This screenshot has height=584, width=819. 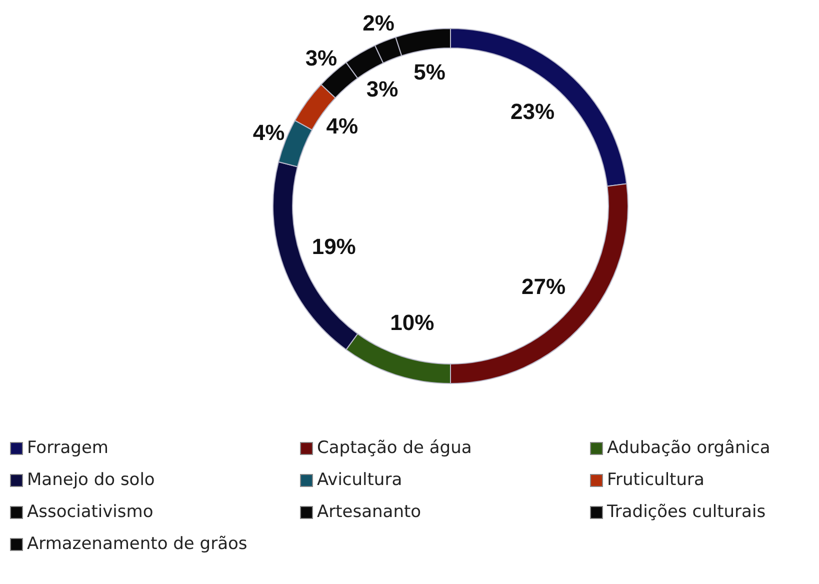 I want to click on data-label: 23%, so click(x=532, y=111).